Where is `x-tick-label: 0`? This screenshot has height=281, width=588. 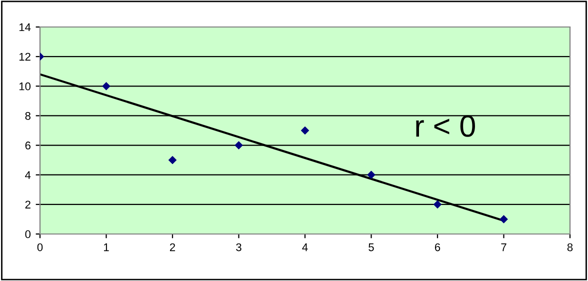
x-tick-label: 0 is located at coordinates (40, 247).